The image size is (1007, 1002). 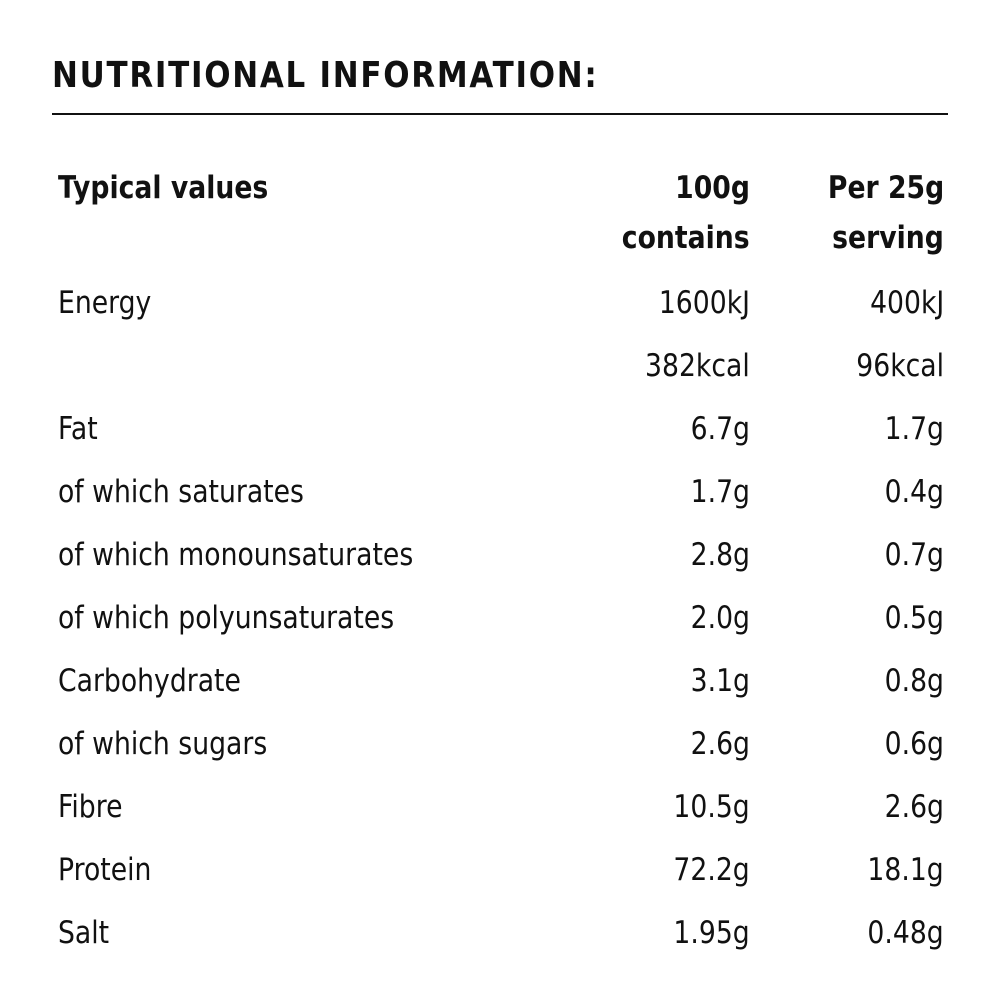 I want to click on nutrient-name: of which polyunsaturates, so click(x=226, y=618).